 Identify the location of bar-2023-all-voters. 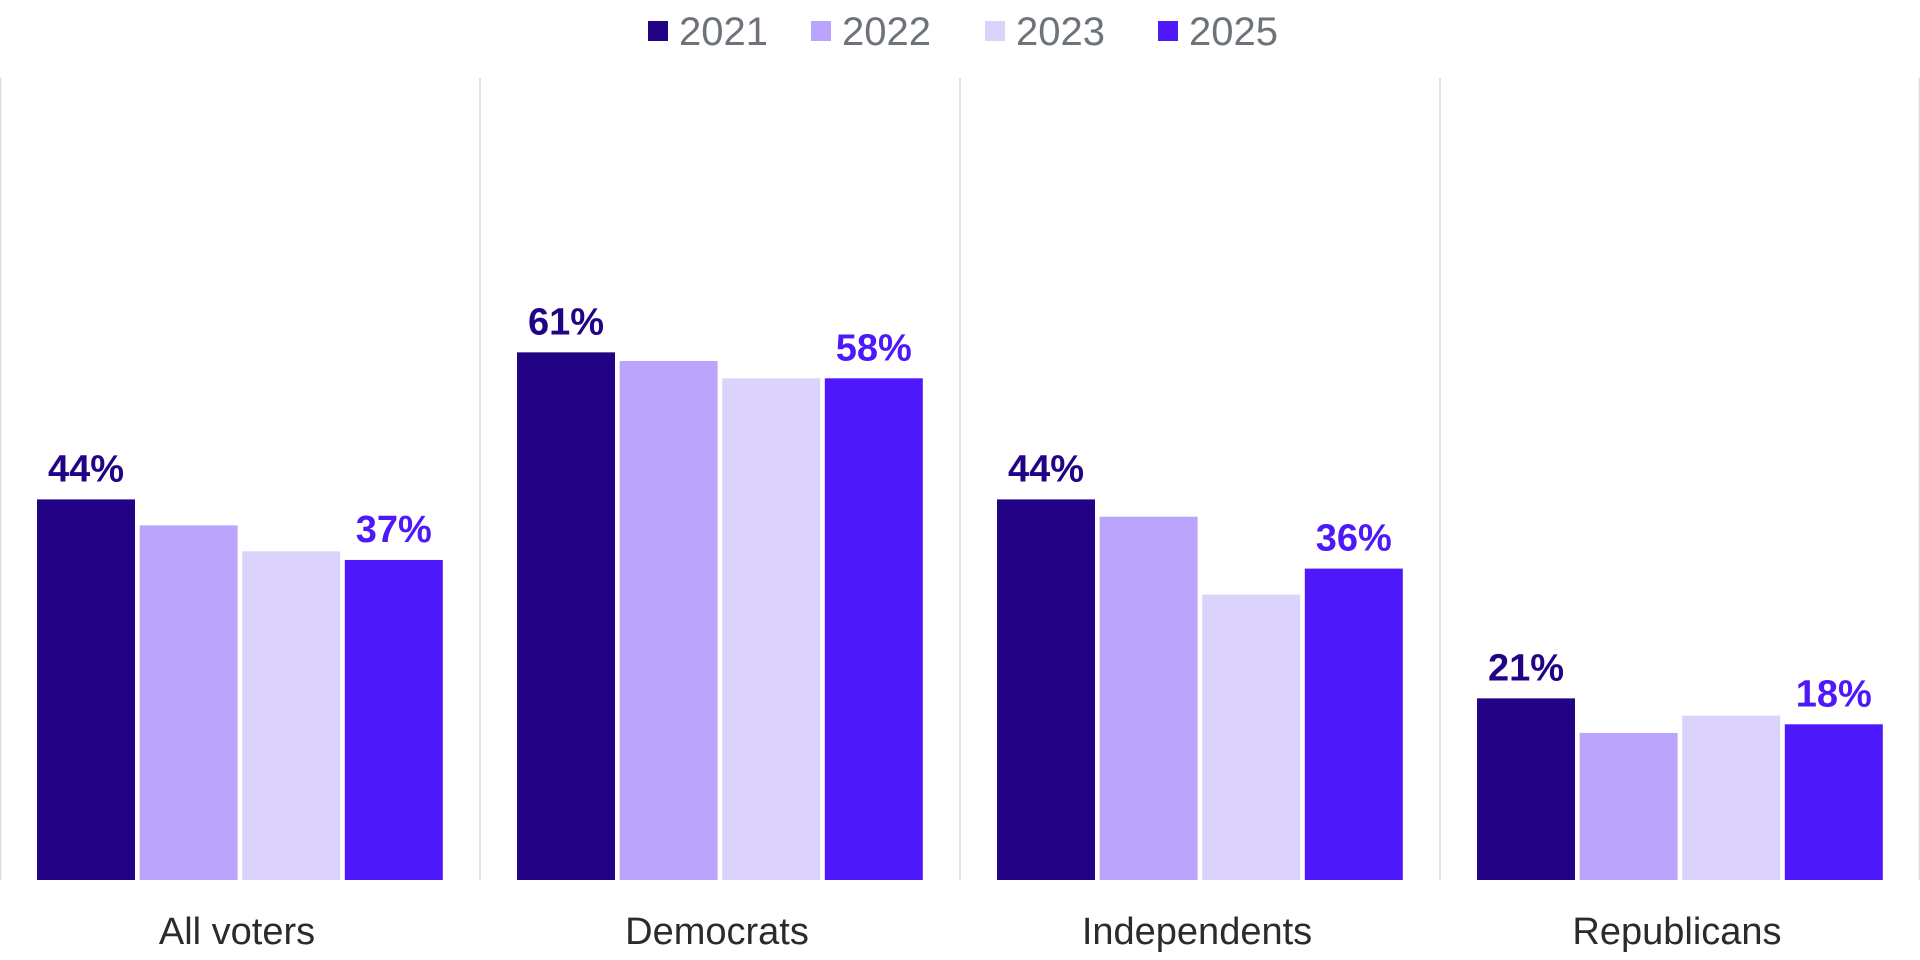
(291, 715).